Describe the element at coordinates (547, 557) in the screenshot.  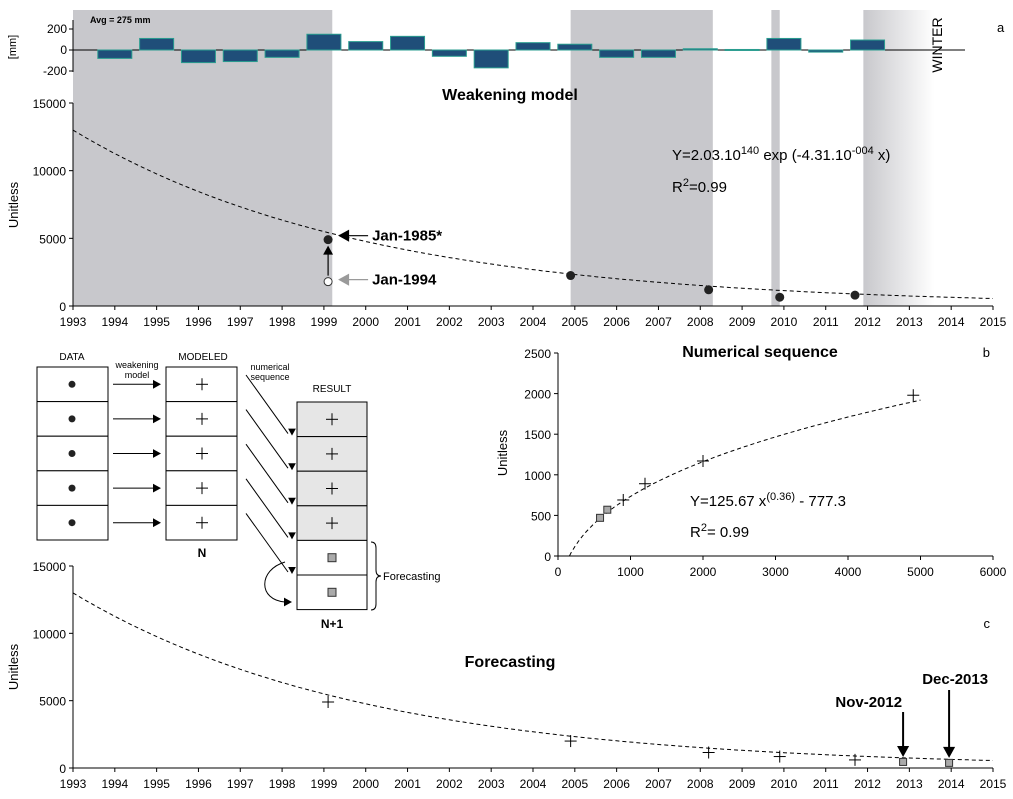
I see `b-y-tick-label: 0` at that location.